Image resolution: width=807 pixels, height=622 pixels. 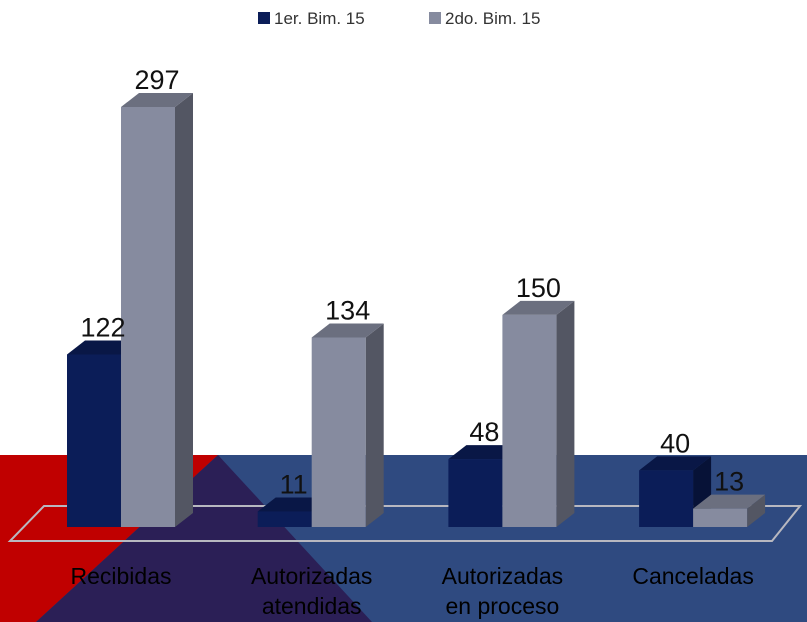 What do you see at coordinates (319, 18) in the screenshot?
I see `legend-label: 1er. Bim. 15` at bounding box center [319, 18].